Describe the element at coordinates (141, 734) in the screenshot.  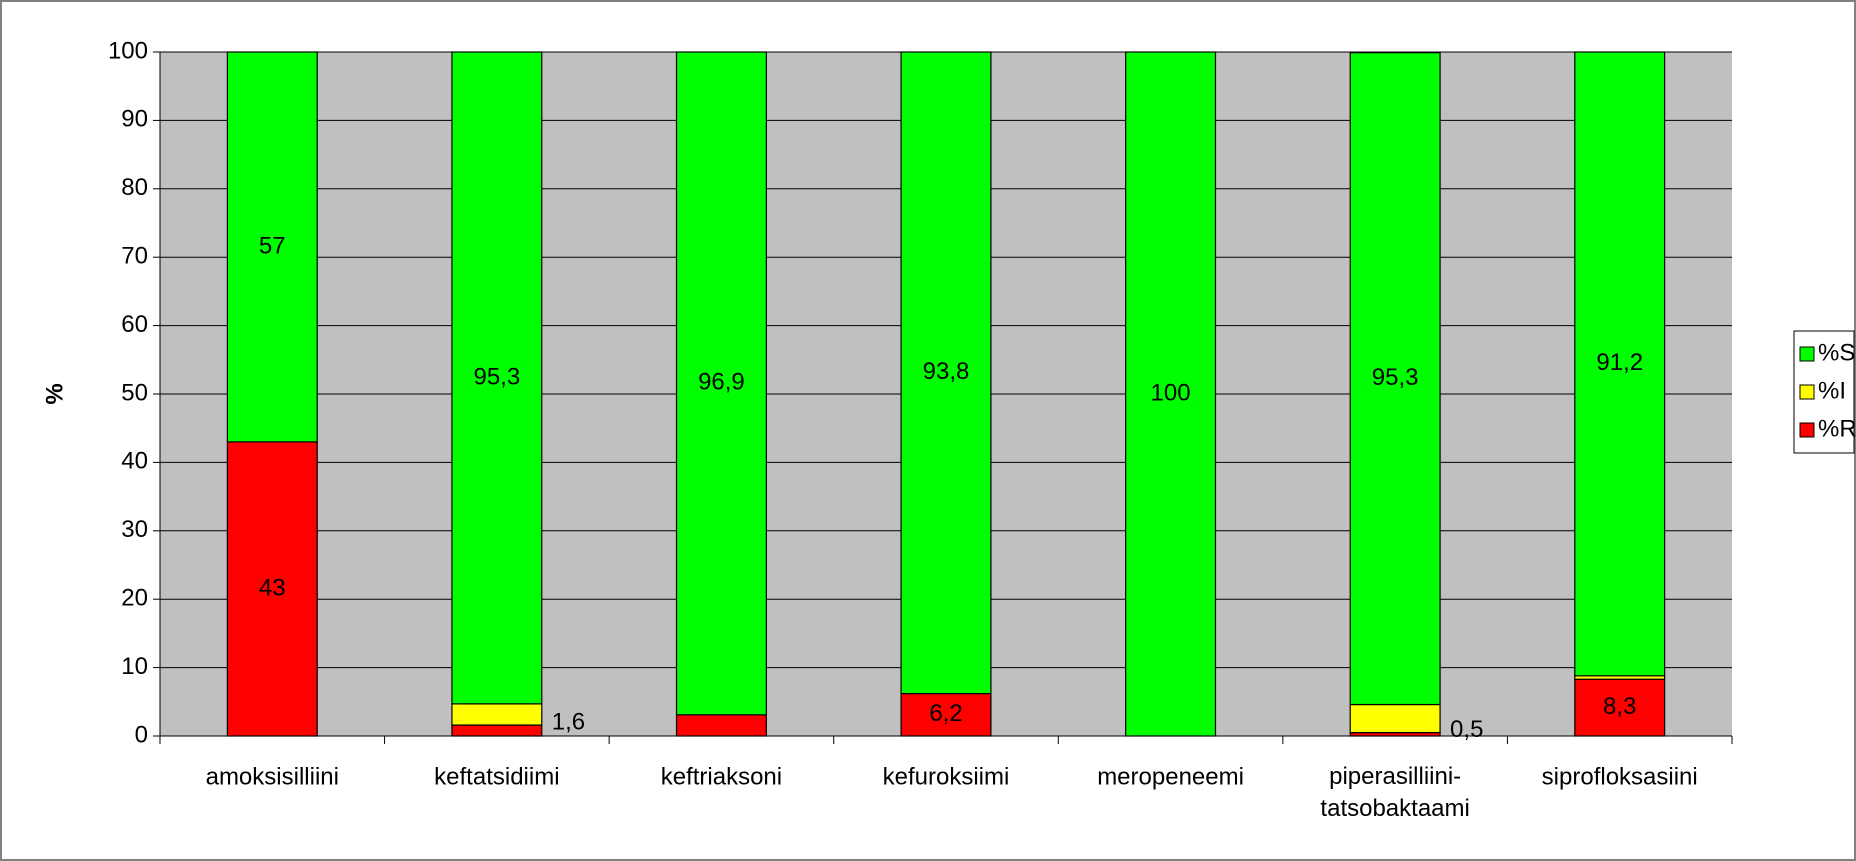
I see `y-tick-label: 0` at that location.